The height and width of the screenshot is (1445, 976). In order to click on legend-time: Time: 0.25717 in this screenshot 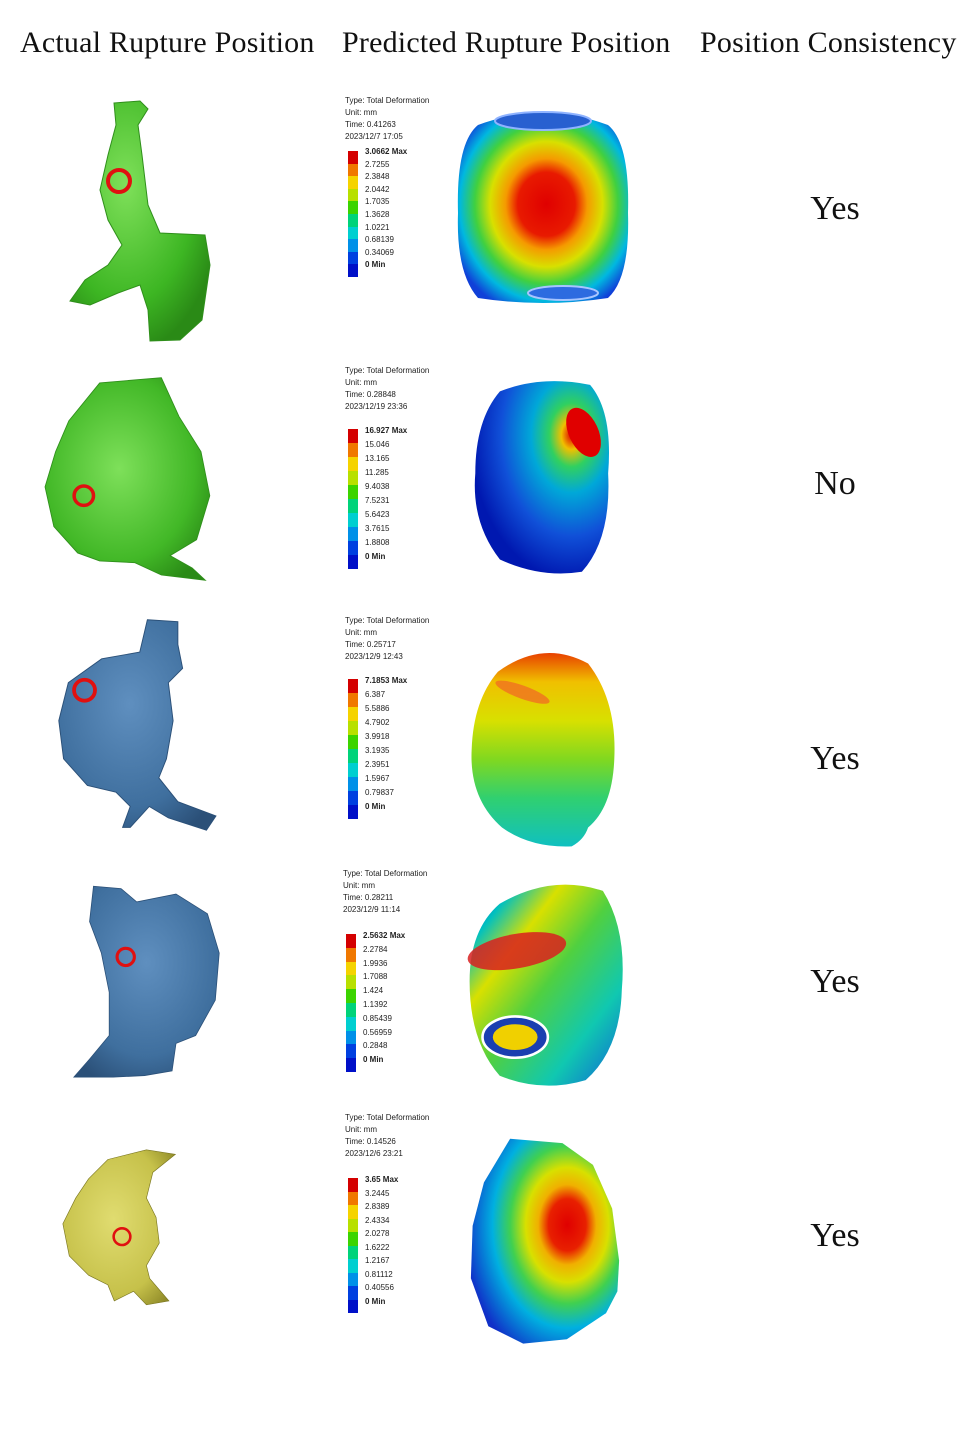, I will do `click(370, 644)`.